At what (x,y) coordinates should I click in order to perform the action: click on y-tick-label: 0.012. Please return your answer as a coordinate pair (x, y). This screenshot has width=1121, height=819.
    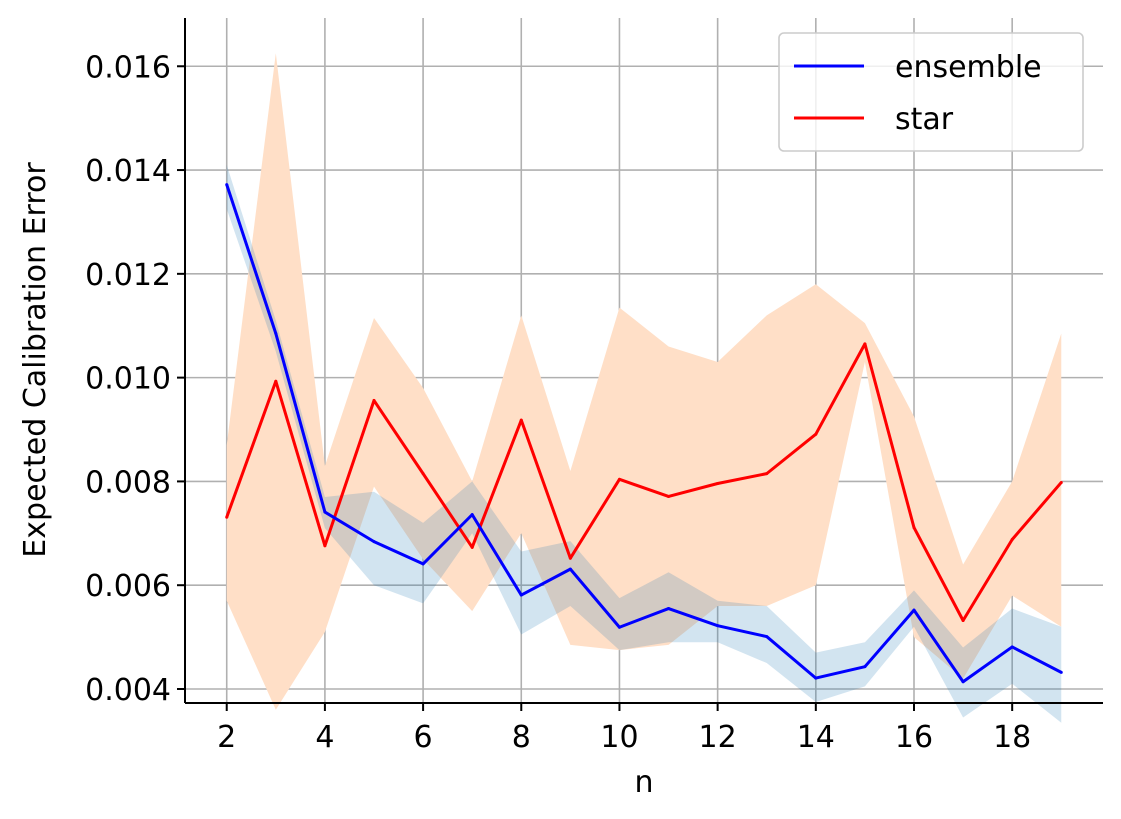
    Looking at the image, I should click on (128, 275).